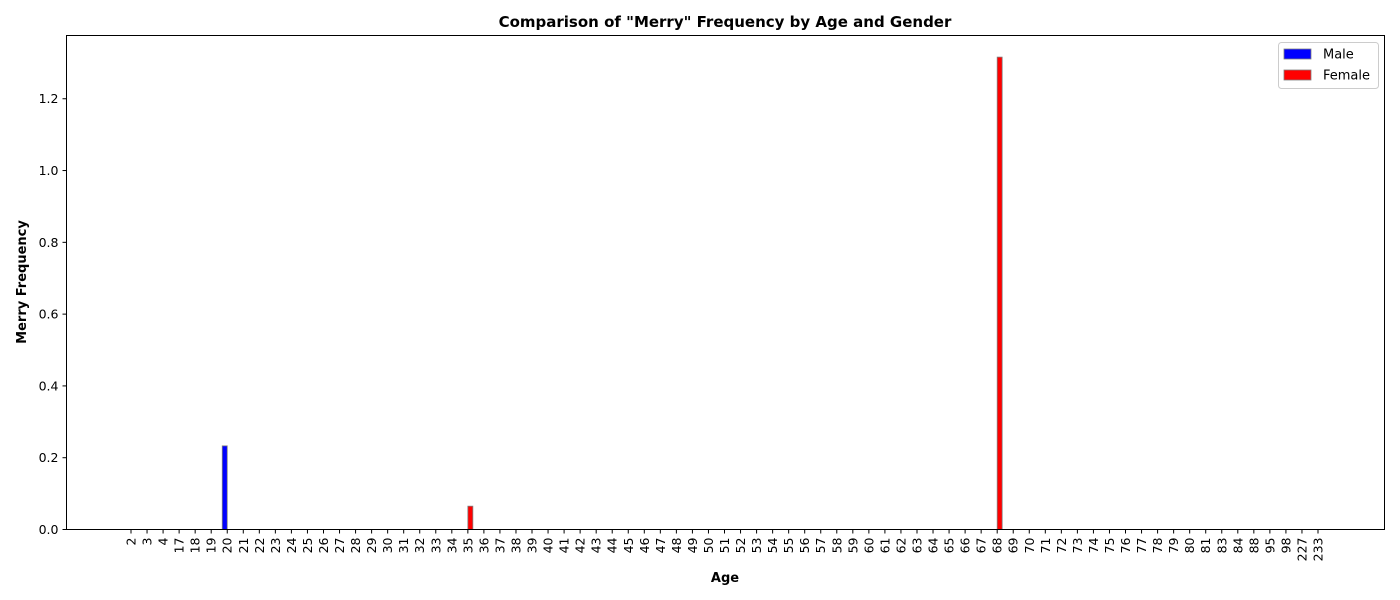  I want to click on x-tick-label: 52, so click(740, 546).